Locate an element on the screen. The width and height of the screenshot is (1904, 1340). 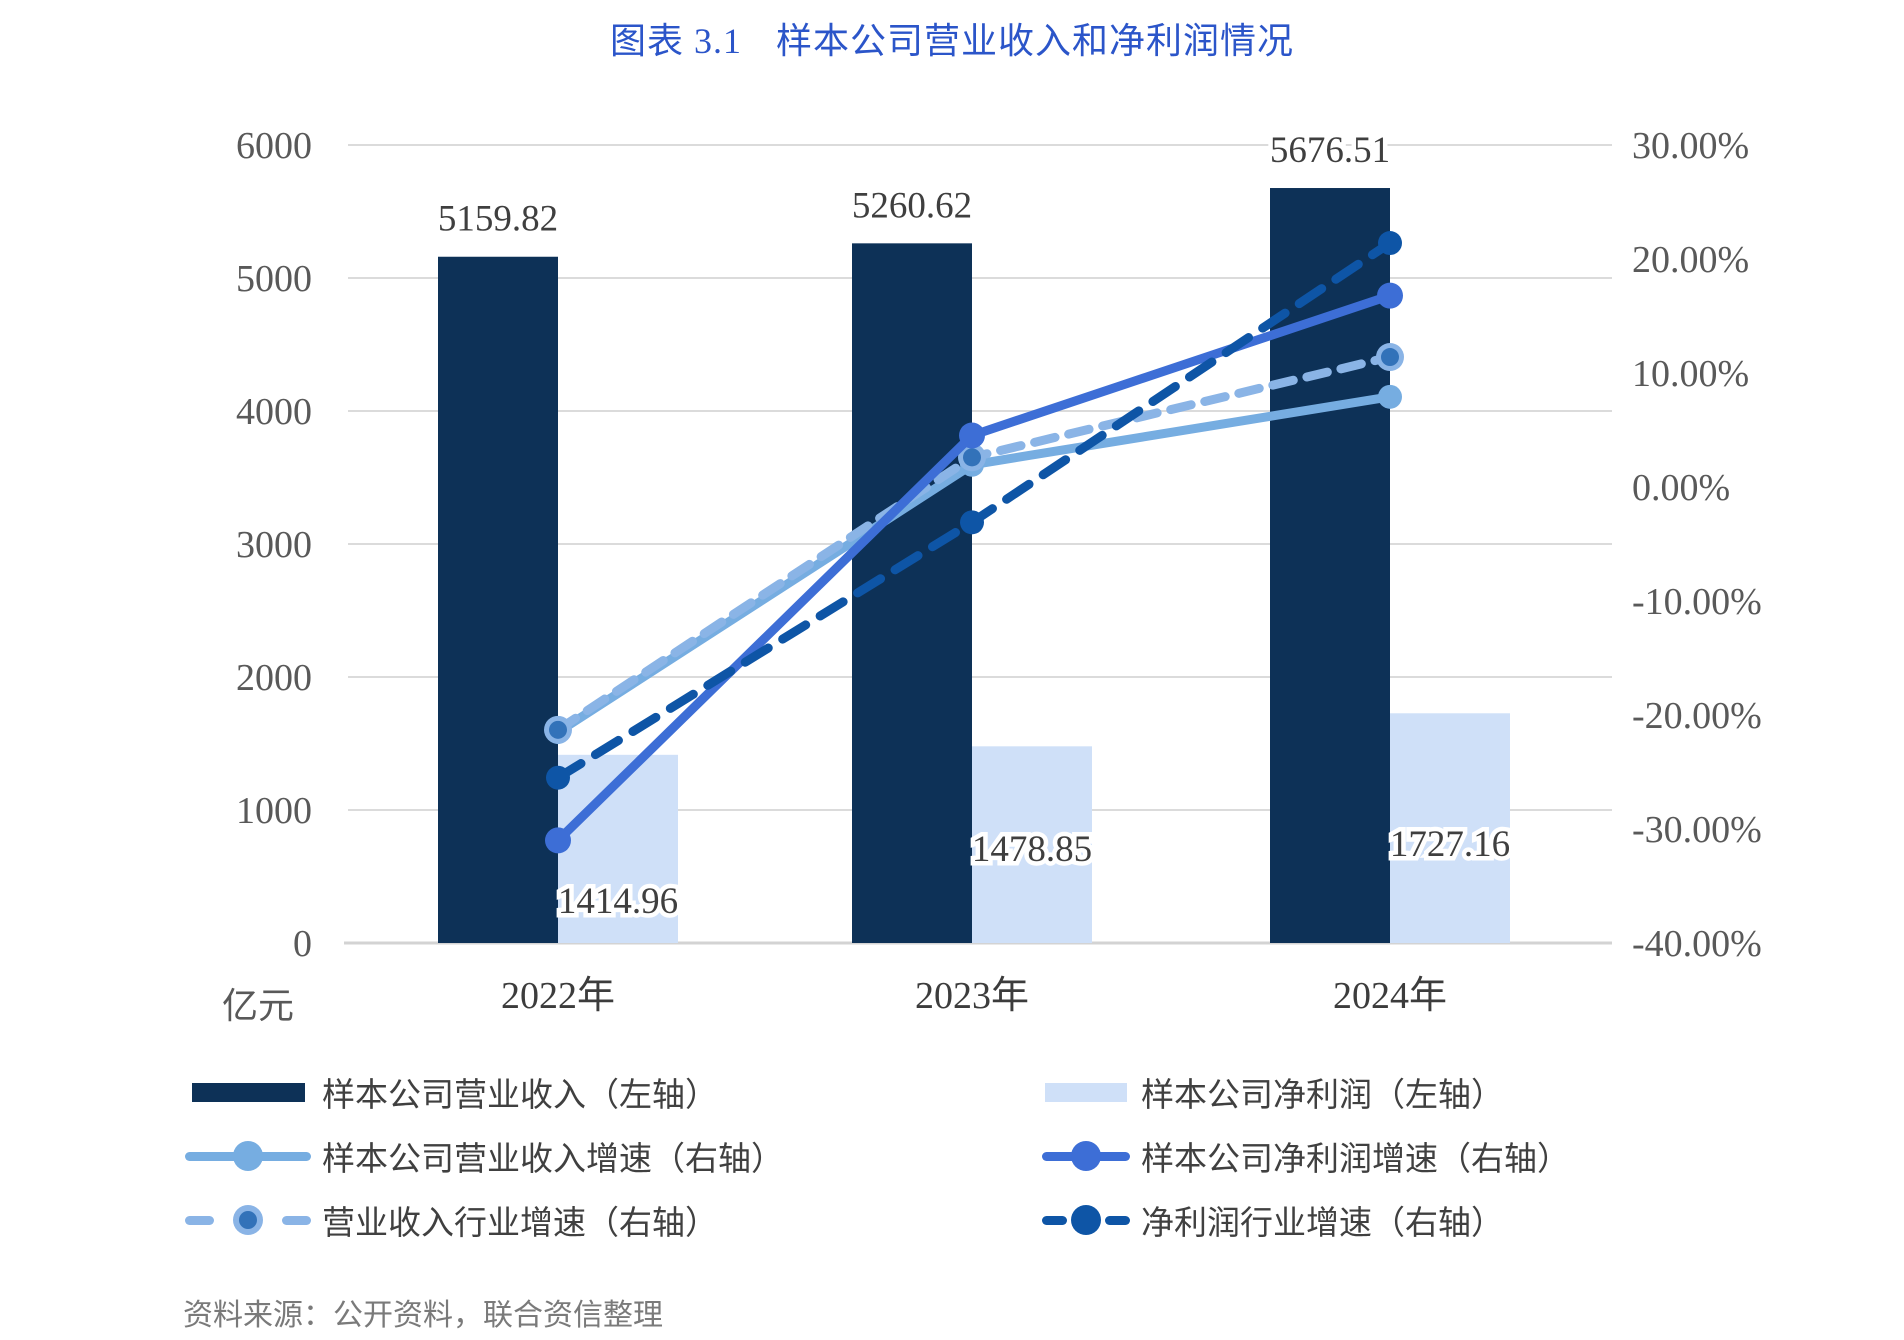
legend-item-net-profit-growth-line: 样本公司净利润增速（右轴） is located at coordinates (1306, 1157).